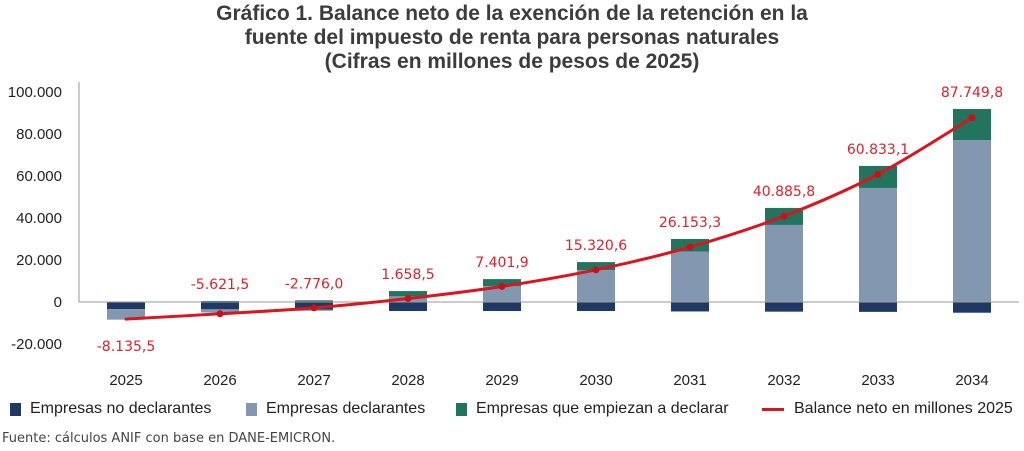  I want to click on x-tick-label: 2027, so click(313, 380).